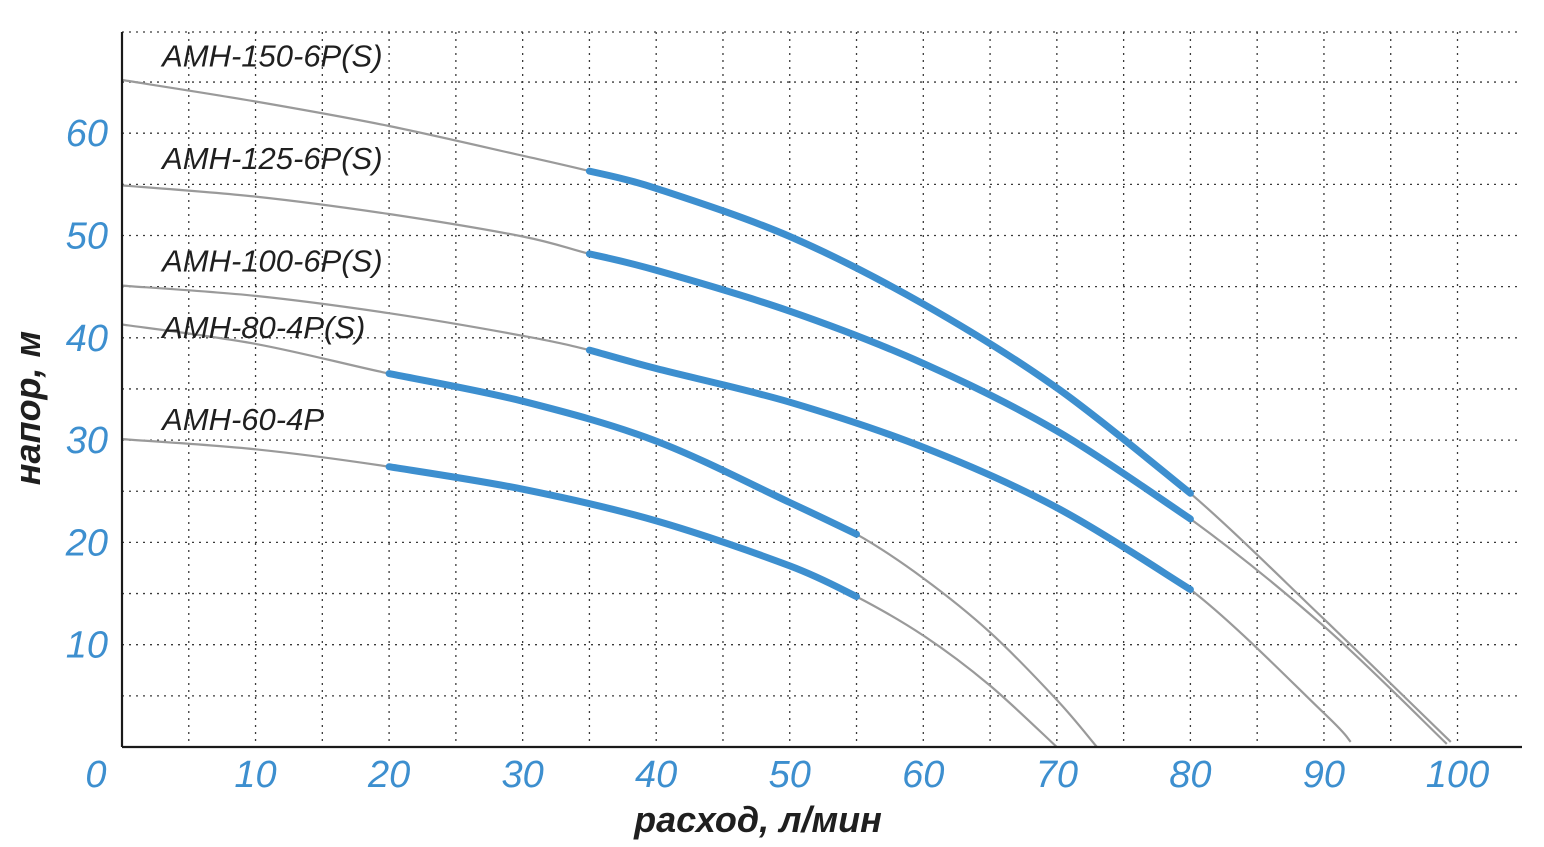  Describe the element at coordinates (87, 646) in the screenshot. I see `y-tick-label: 10` at that location.